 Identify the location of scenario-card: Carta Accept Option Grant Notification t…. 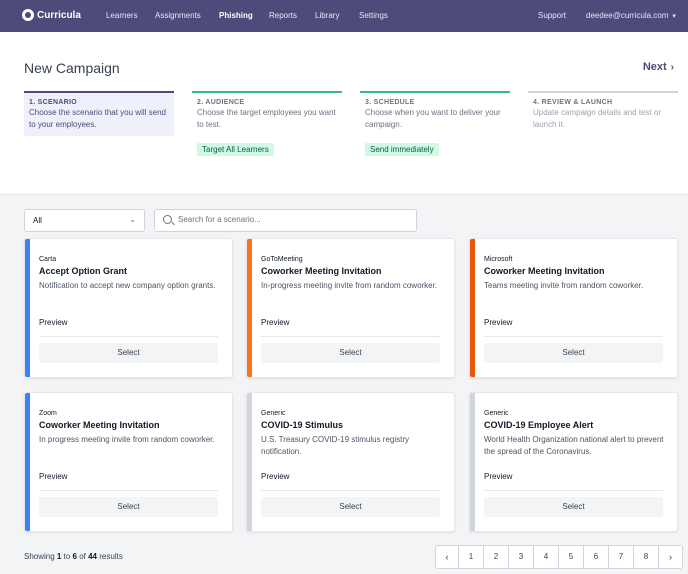
(128, 308).